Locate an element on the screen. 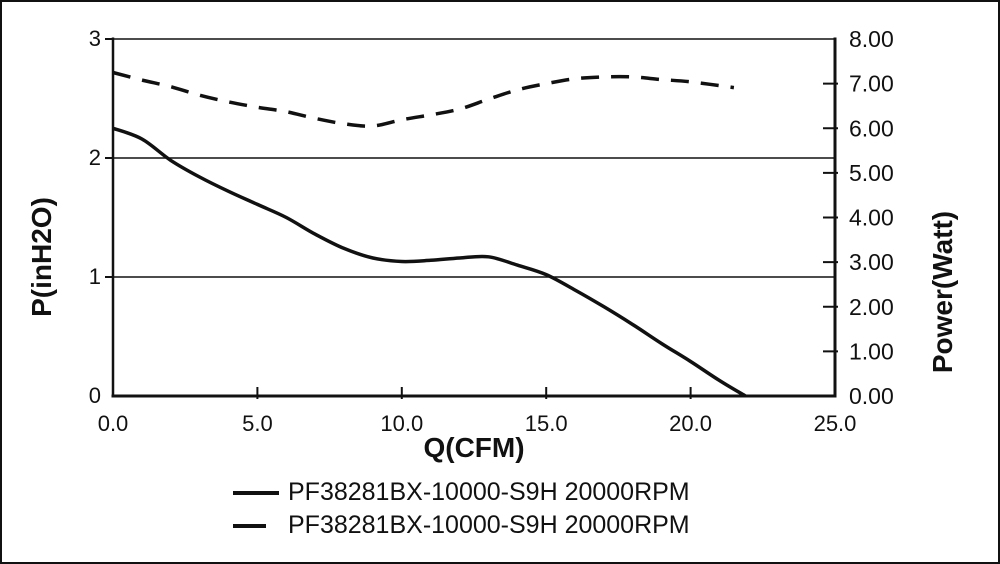 The image size is (1000, 564). legend-item-pressure: PF38281BX-10000-S9H 20000RPM is located at coordinates (461, 492).